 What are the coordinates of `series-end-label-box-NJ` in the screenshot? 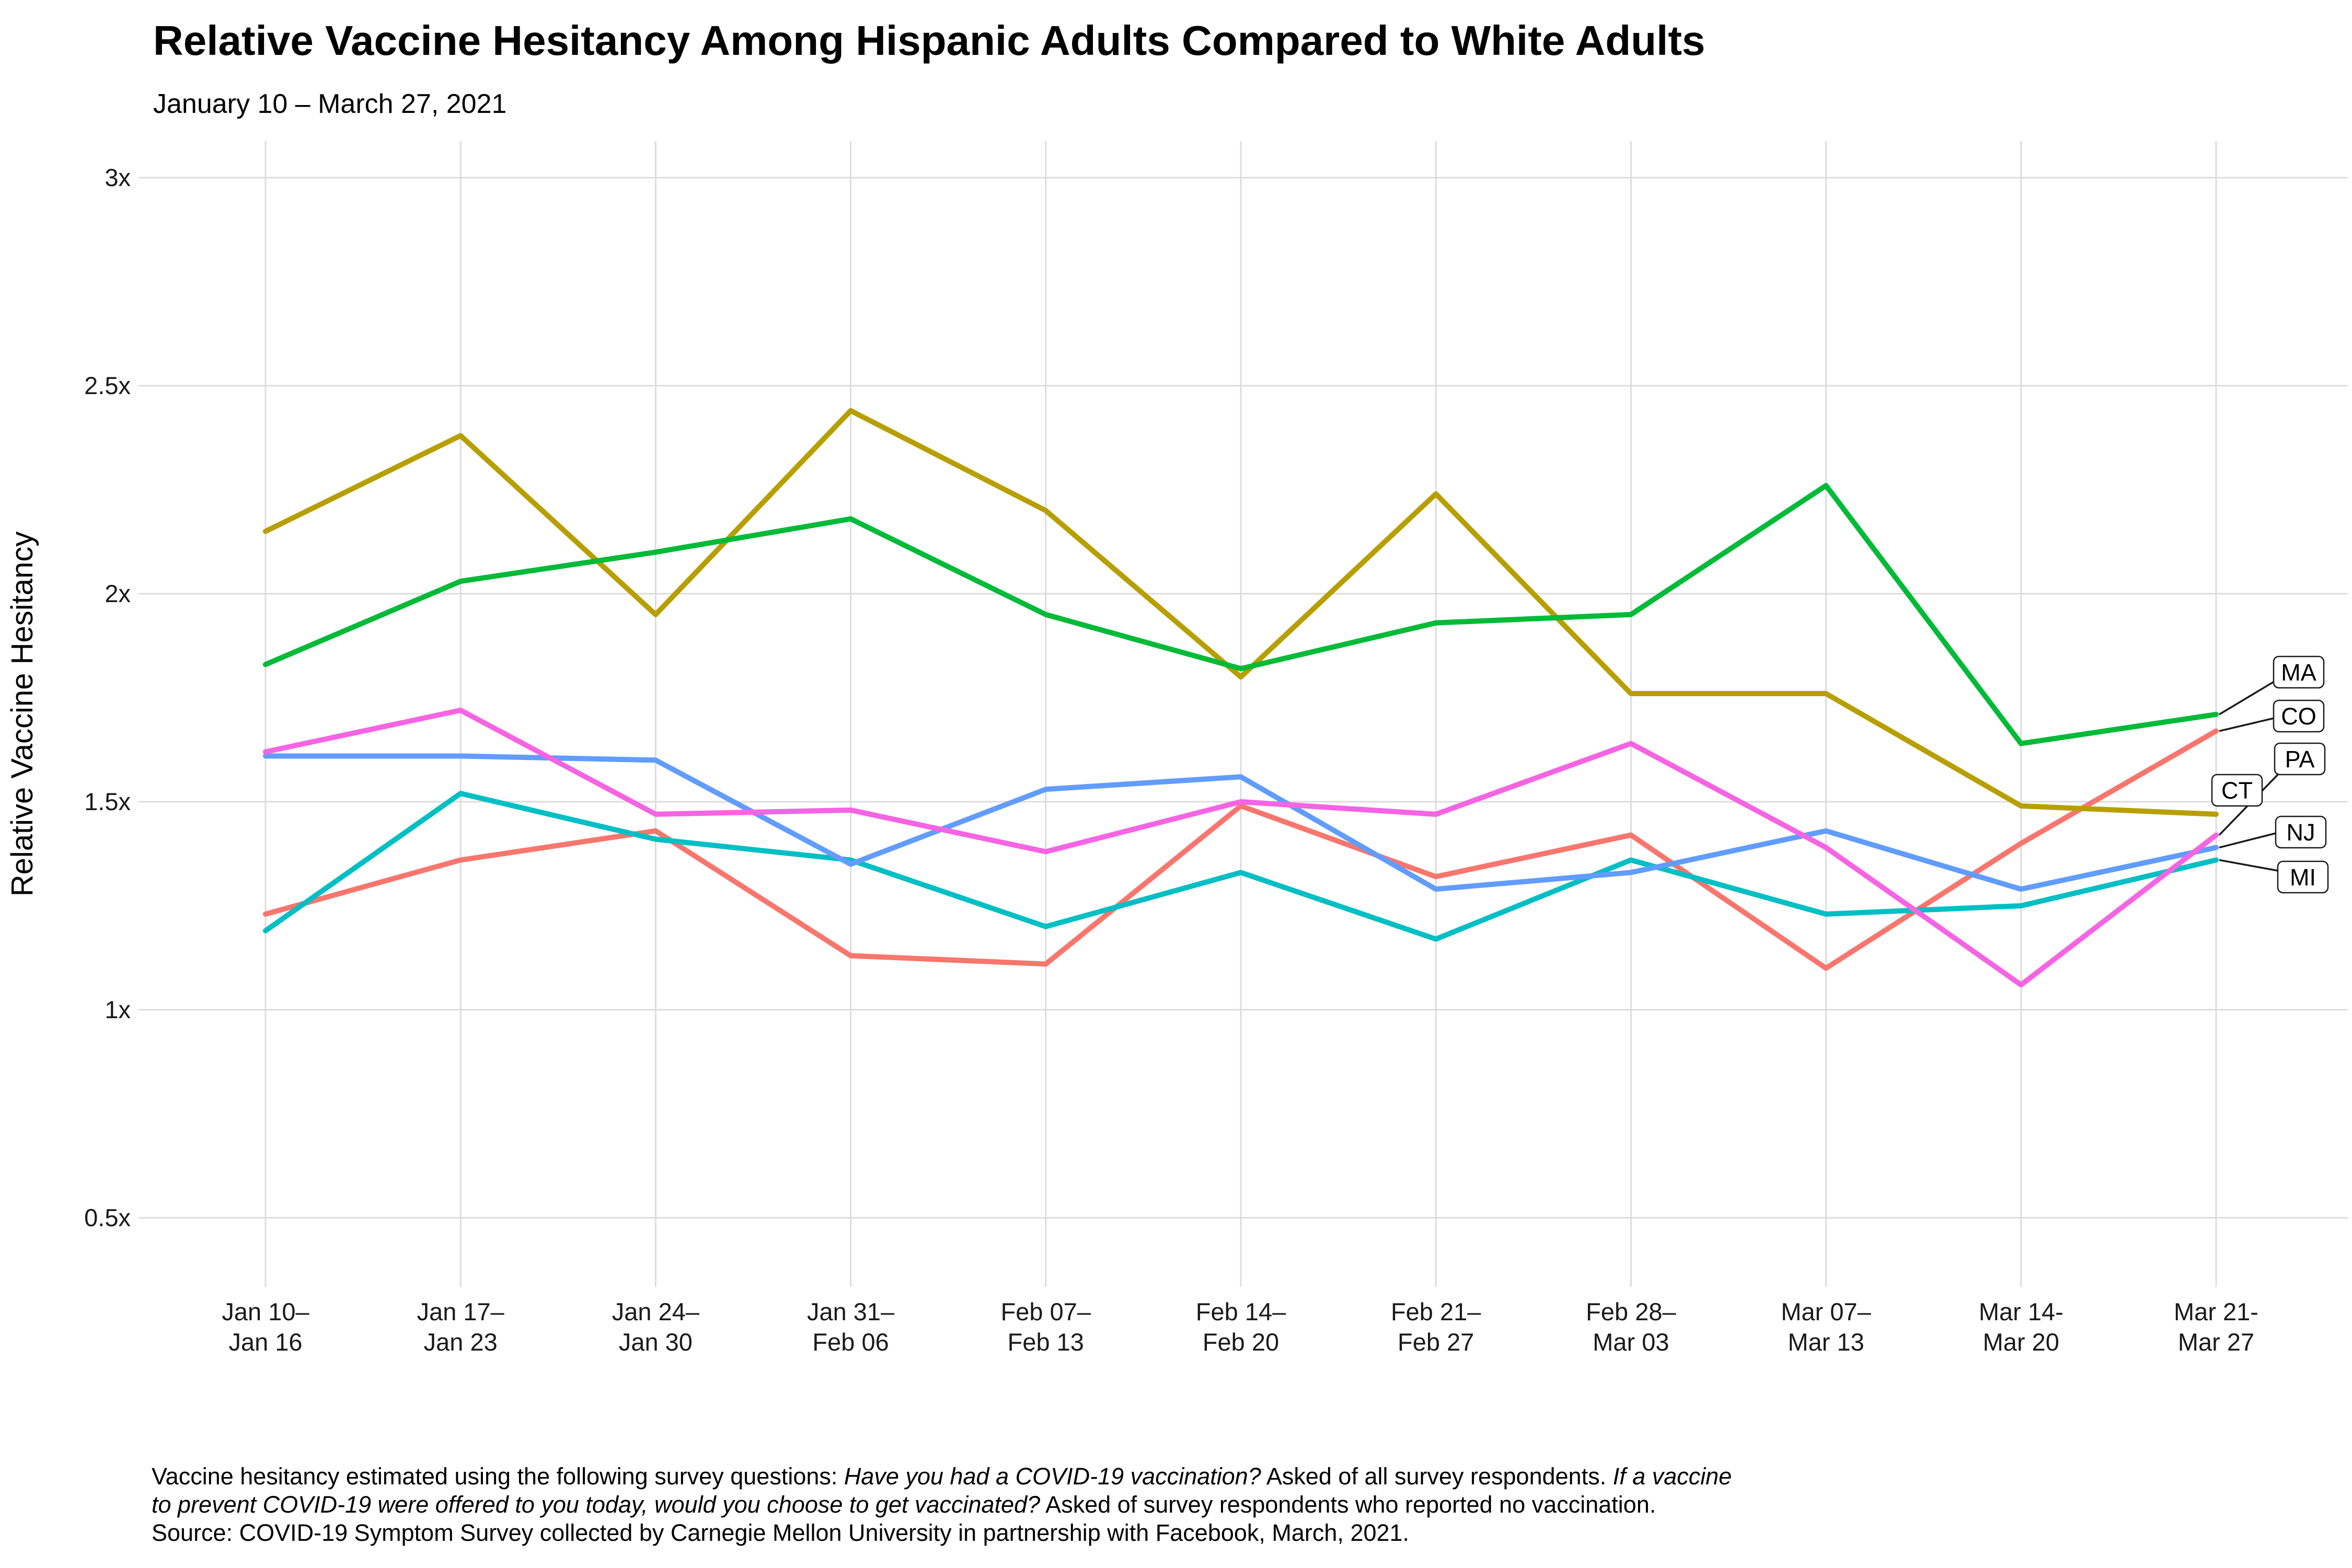 It's located at (2301, 832).